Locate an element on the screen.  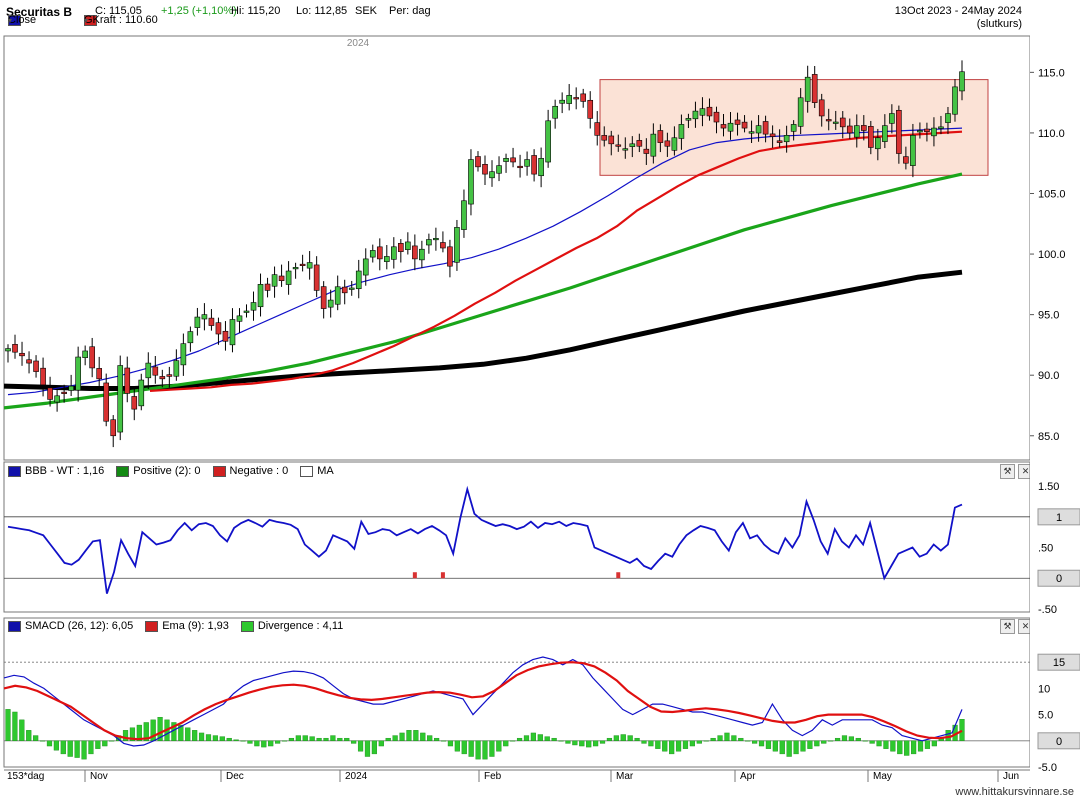
bbb-tick-label: 1 is located at coordinates (1059, 518).